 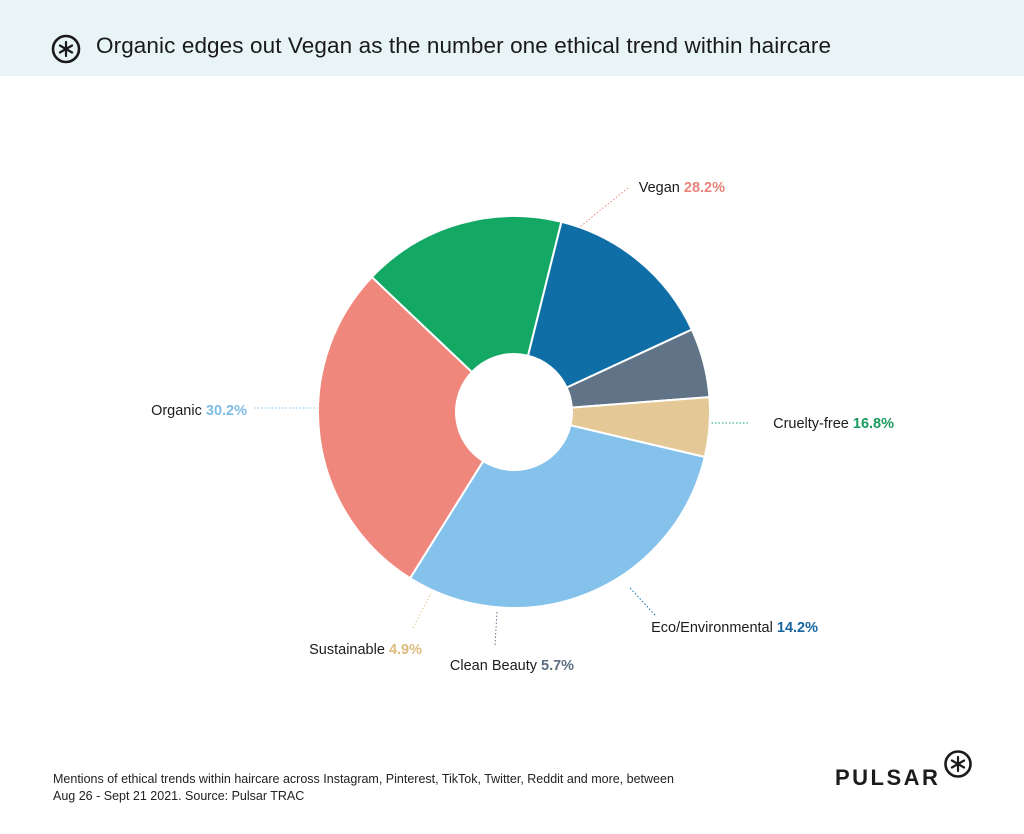 I want to click on slice-label-name: Vegan, so click(x=661, y=188).